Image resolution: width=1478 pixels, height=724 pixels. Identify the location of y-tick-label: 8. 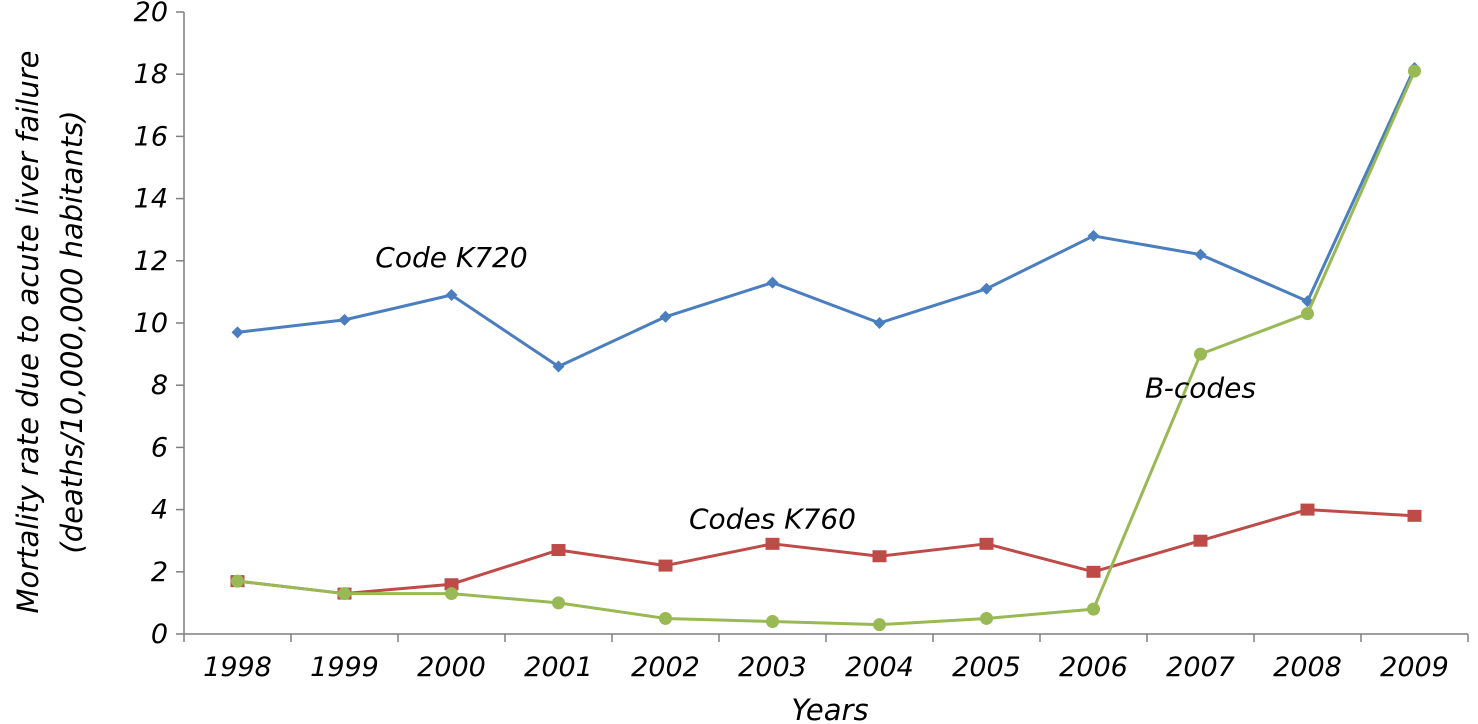
(159, 385).